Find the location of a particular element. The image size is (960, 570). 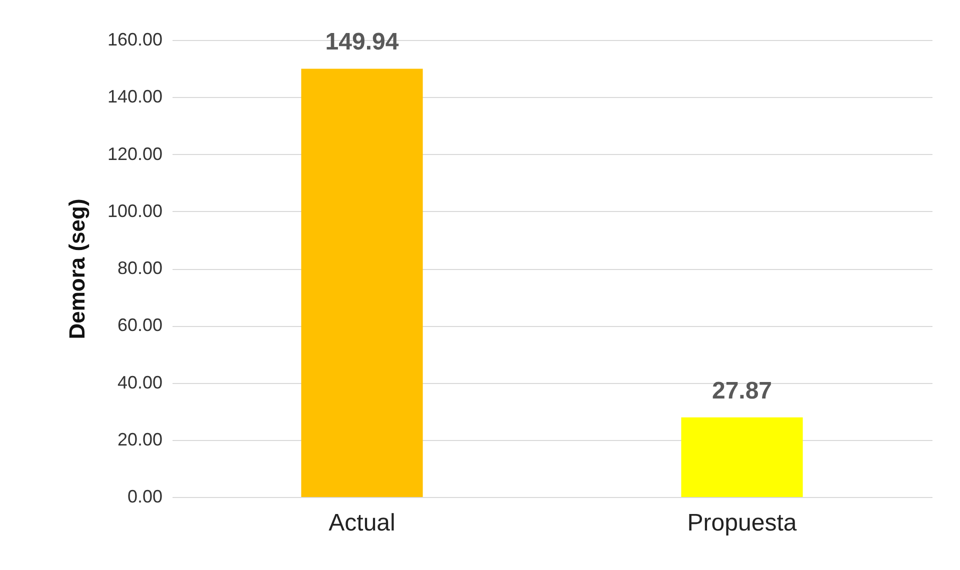

data-label: 149.94 is located at coordinates (362, 42).